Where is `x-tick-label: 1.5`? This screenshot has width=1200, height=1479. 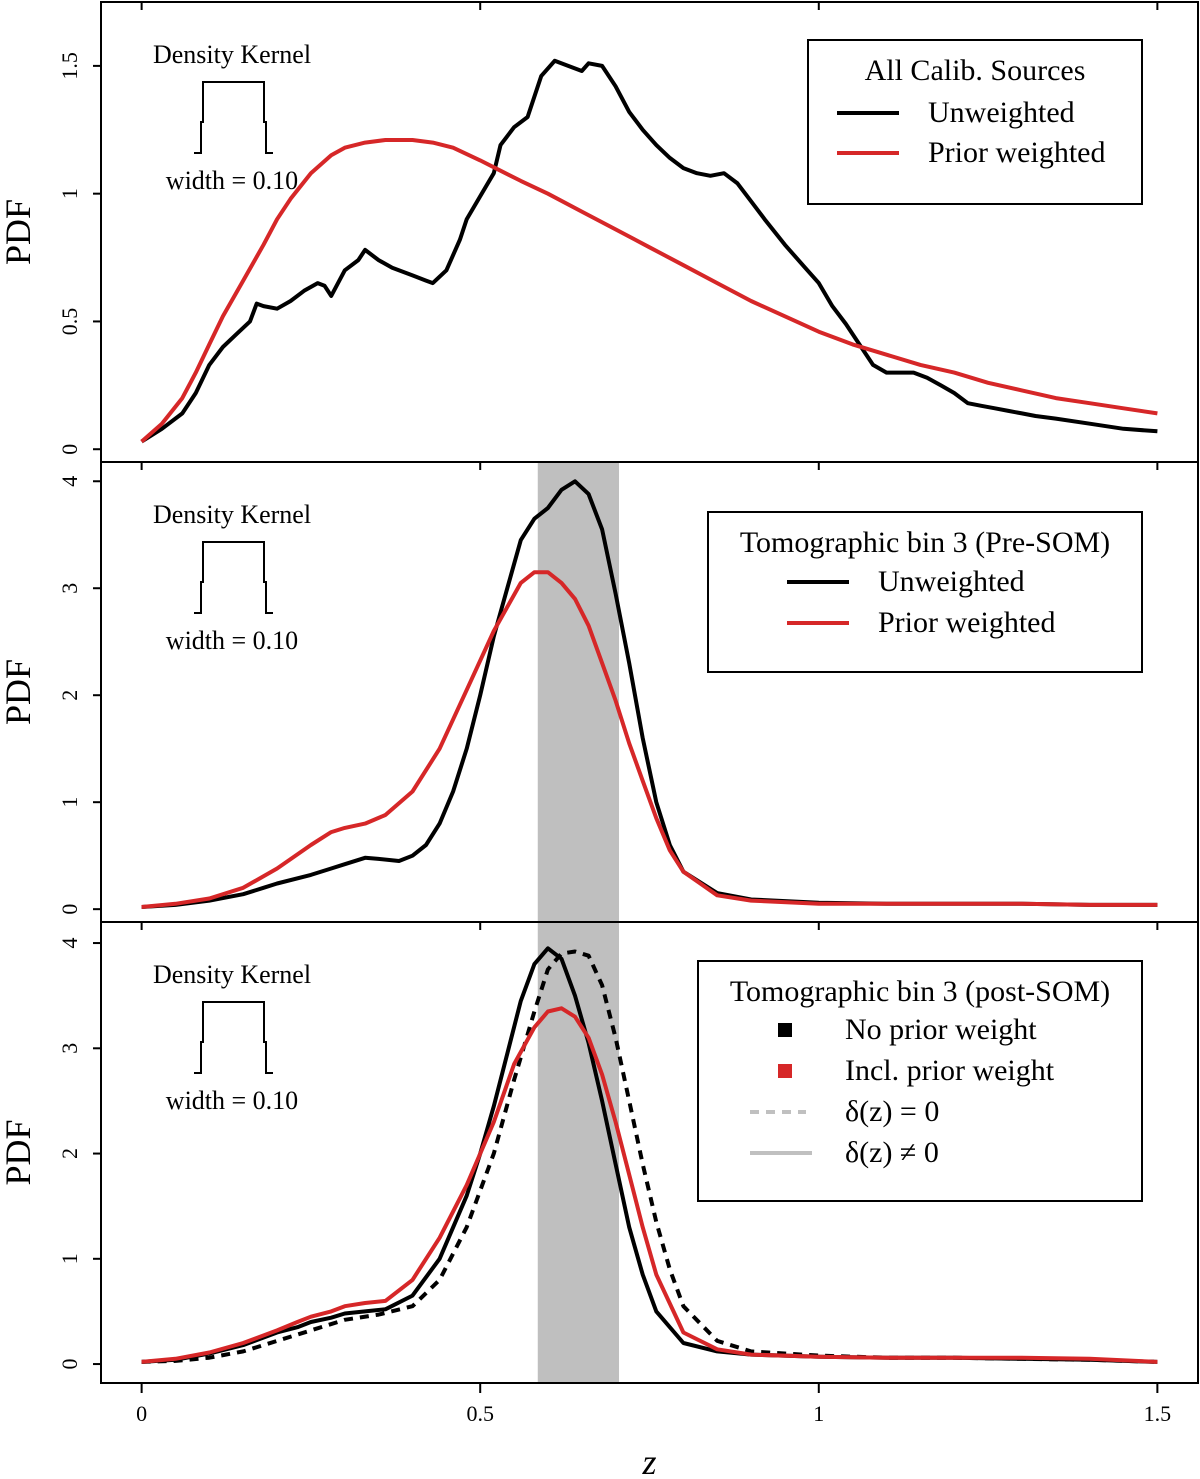 x-tick-label: 1.5 is located at coordinates (1158, 1413).